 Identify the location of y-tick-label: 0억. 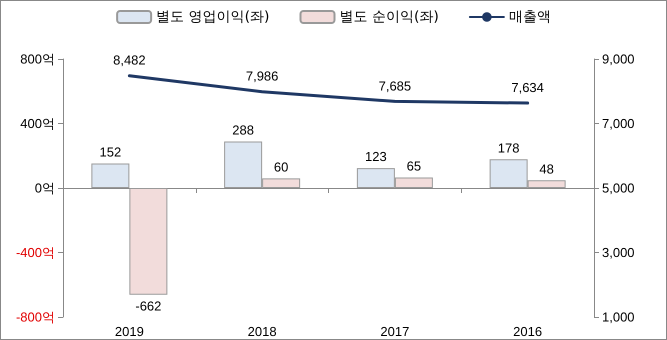
(44, 188).